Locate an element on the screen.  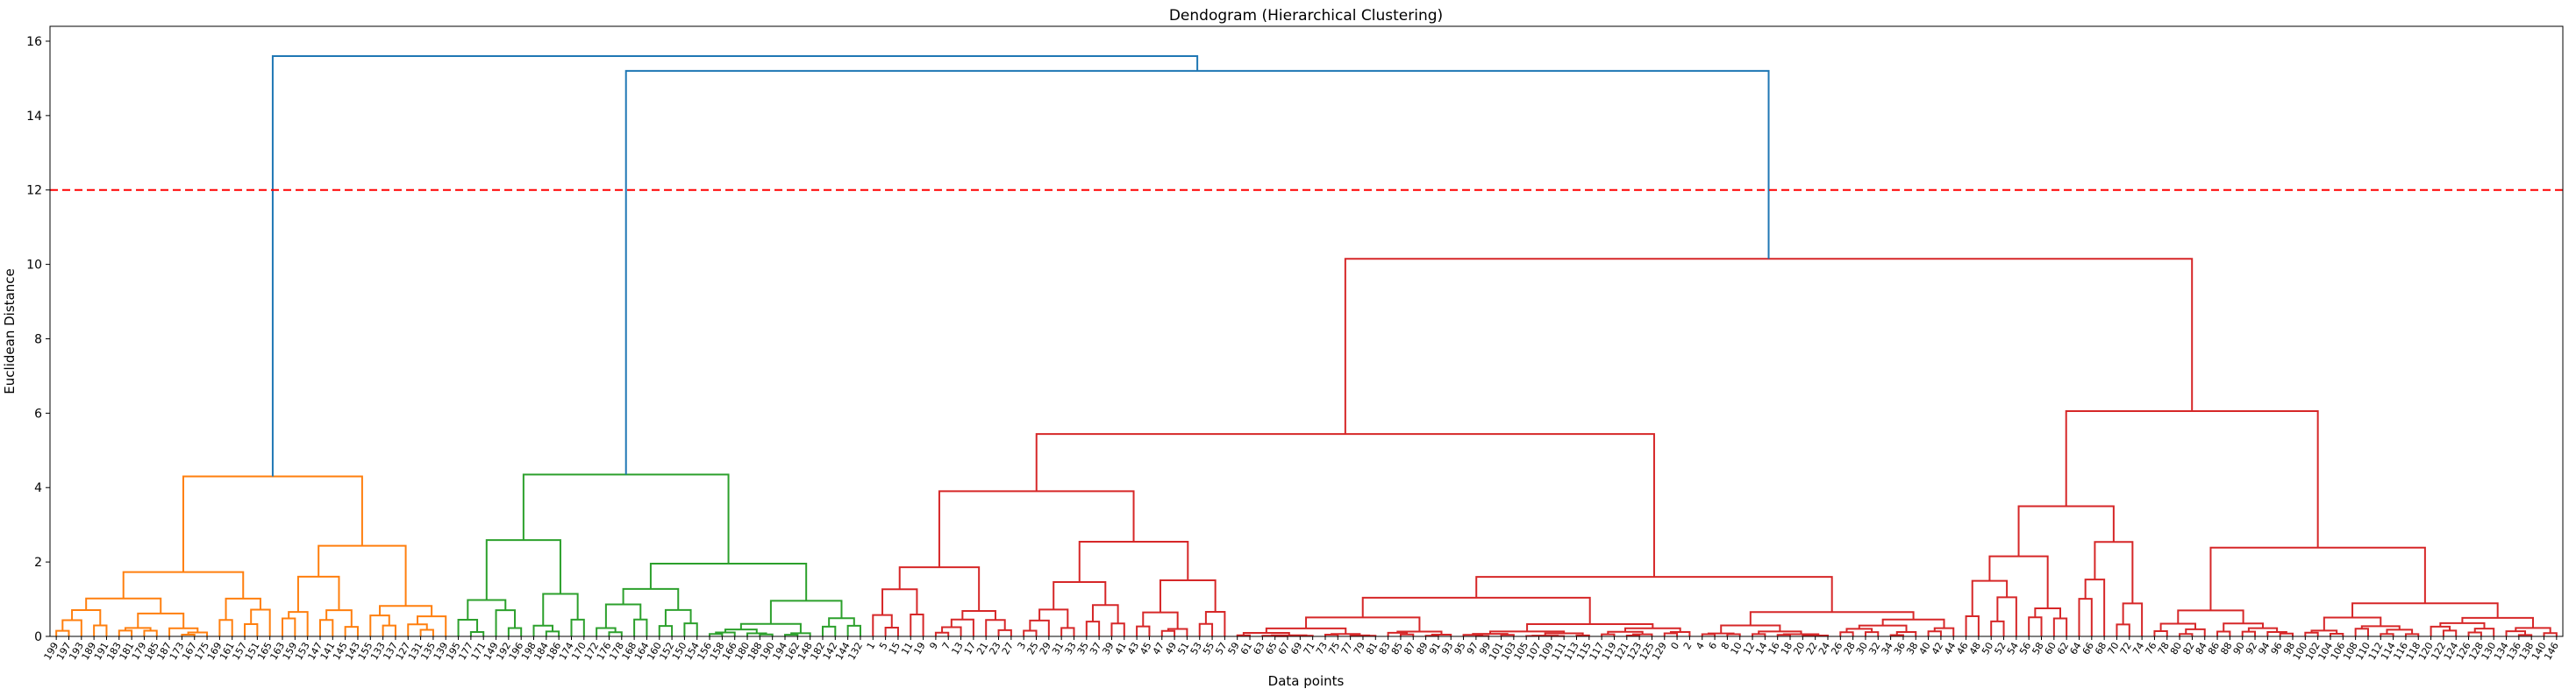
leaf-label: 78 is located at coordinates (2164, 649).